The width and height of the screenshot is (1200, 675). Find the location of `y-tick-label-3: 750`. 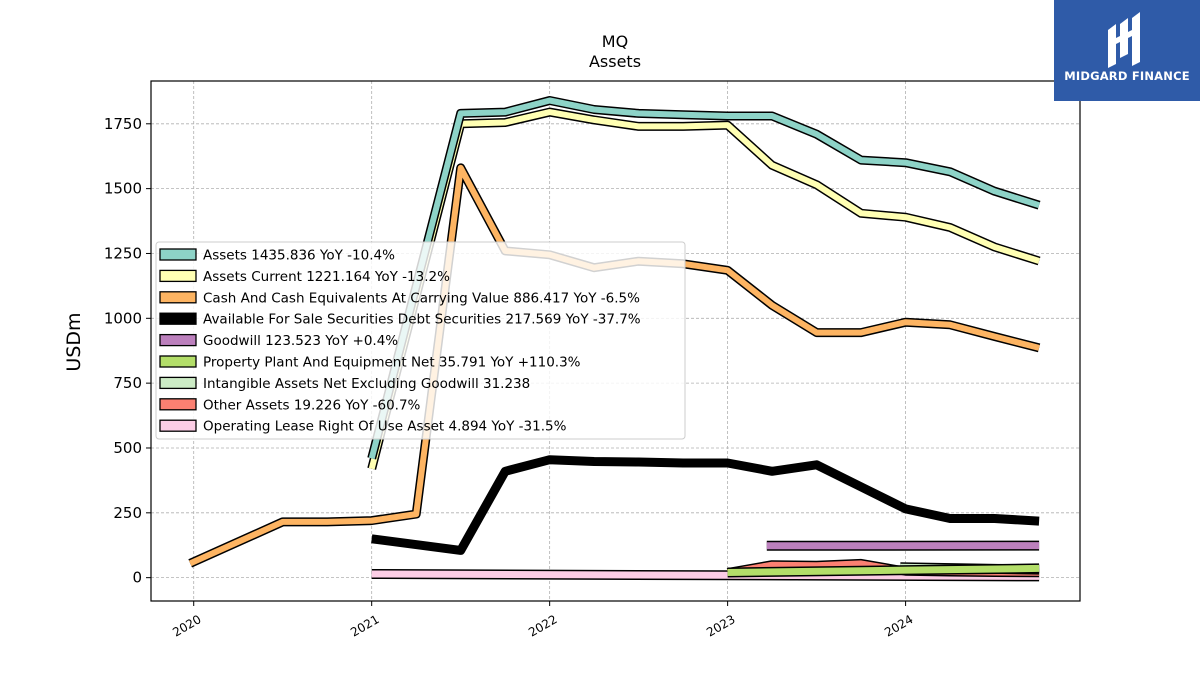

y-tick-label-3: 750 is located at coordinates (127, 383).